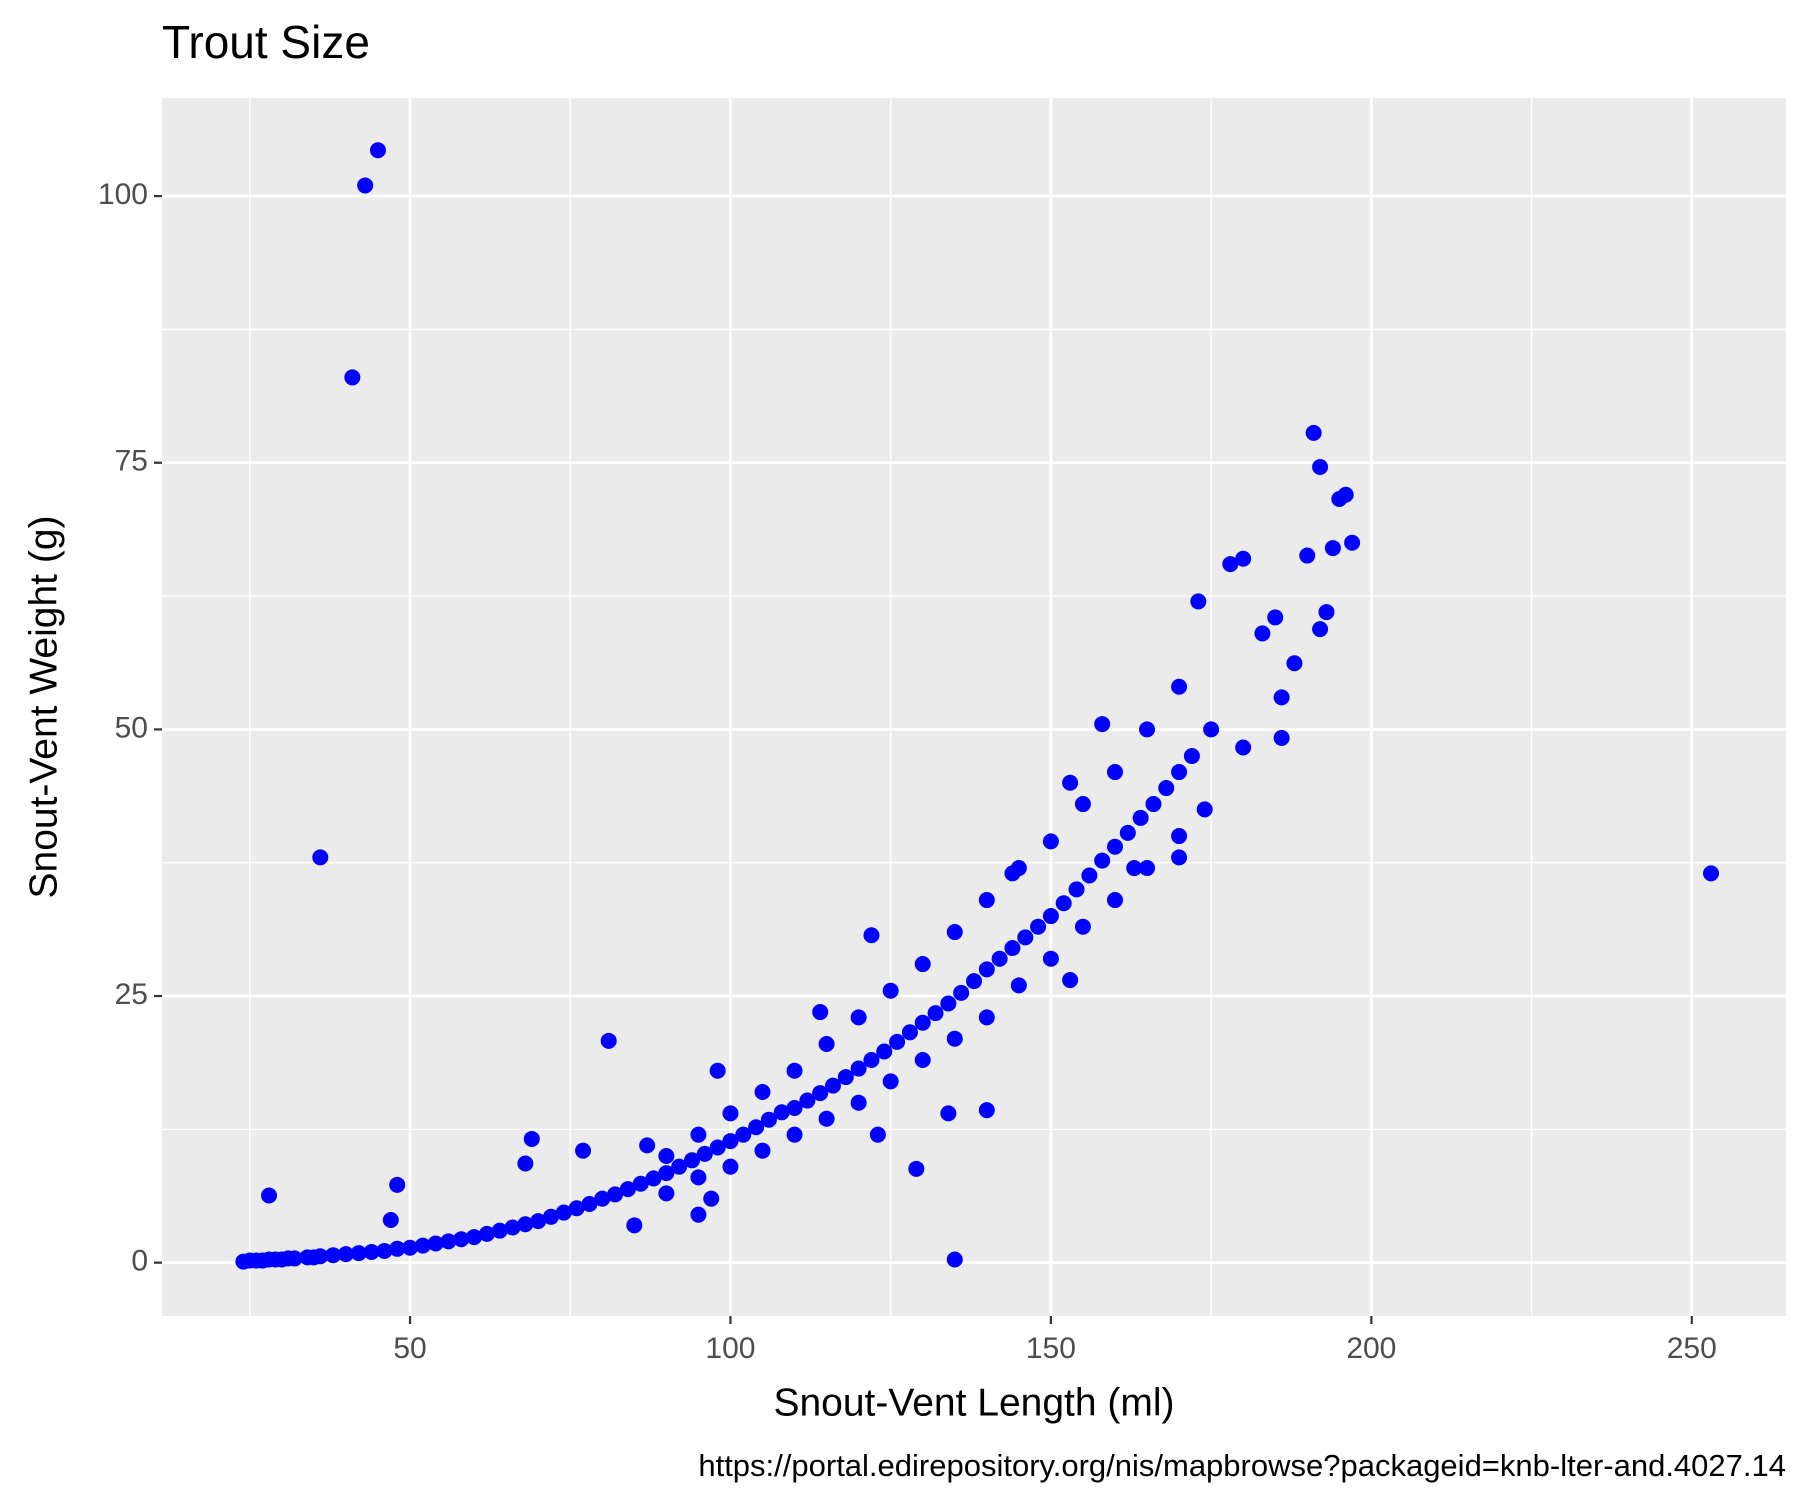  I want to click on x-tick-label: 100, so click(730, 1348).